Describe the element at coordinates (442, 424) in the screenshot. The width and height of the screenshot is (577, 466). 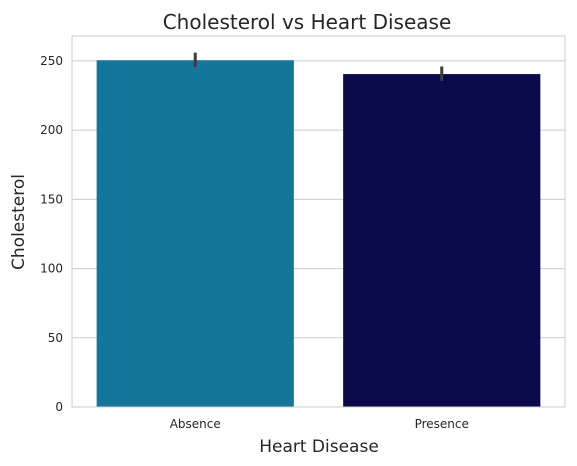
I see `x-tick-label: Presence` at that location.